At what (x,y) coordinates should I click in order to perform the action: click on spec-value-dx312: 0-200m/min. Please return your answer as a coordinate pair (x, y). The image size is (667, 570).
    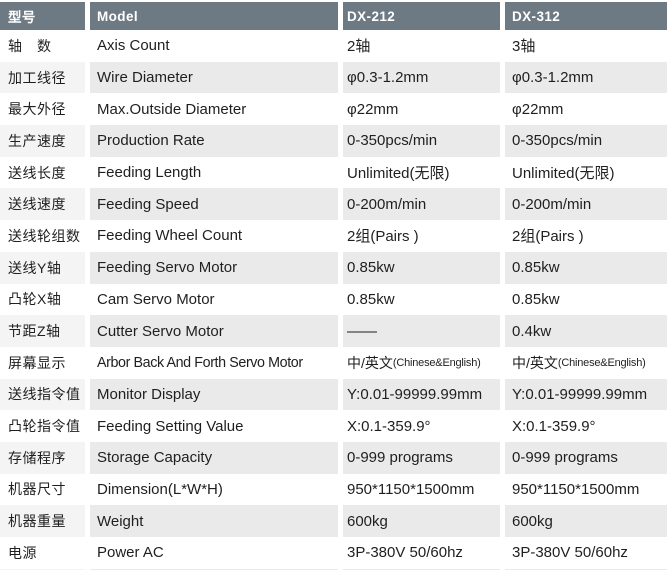
    Looking at the image, I should click on (586, 204).